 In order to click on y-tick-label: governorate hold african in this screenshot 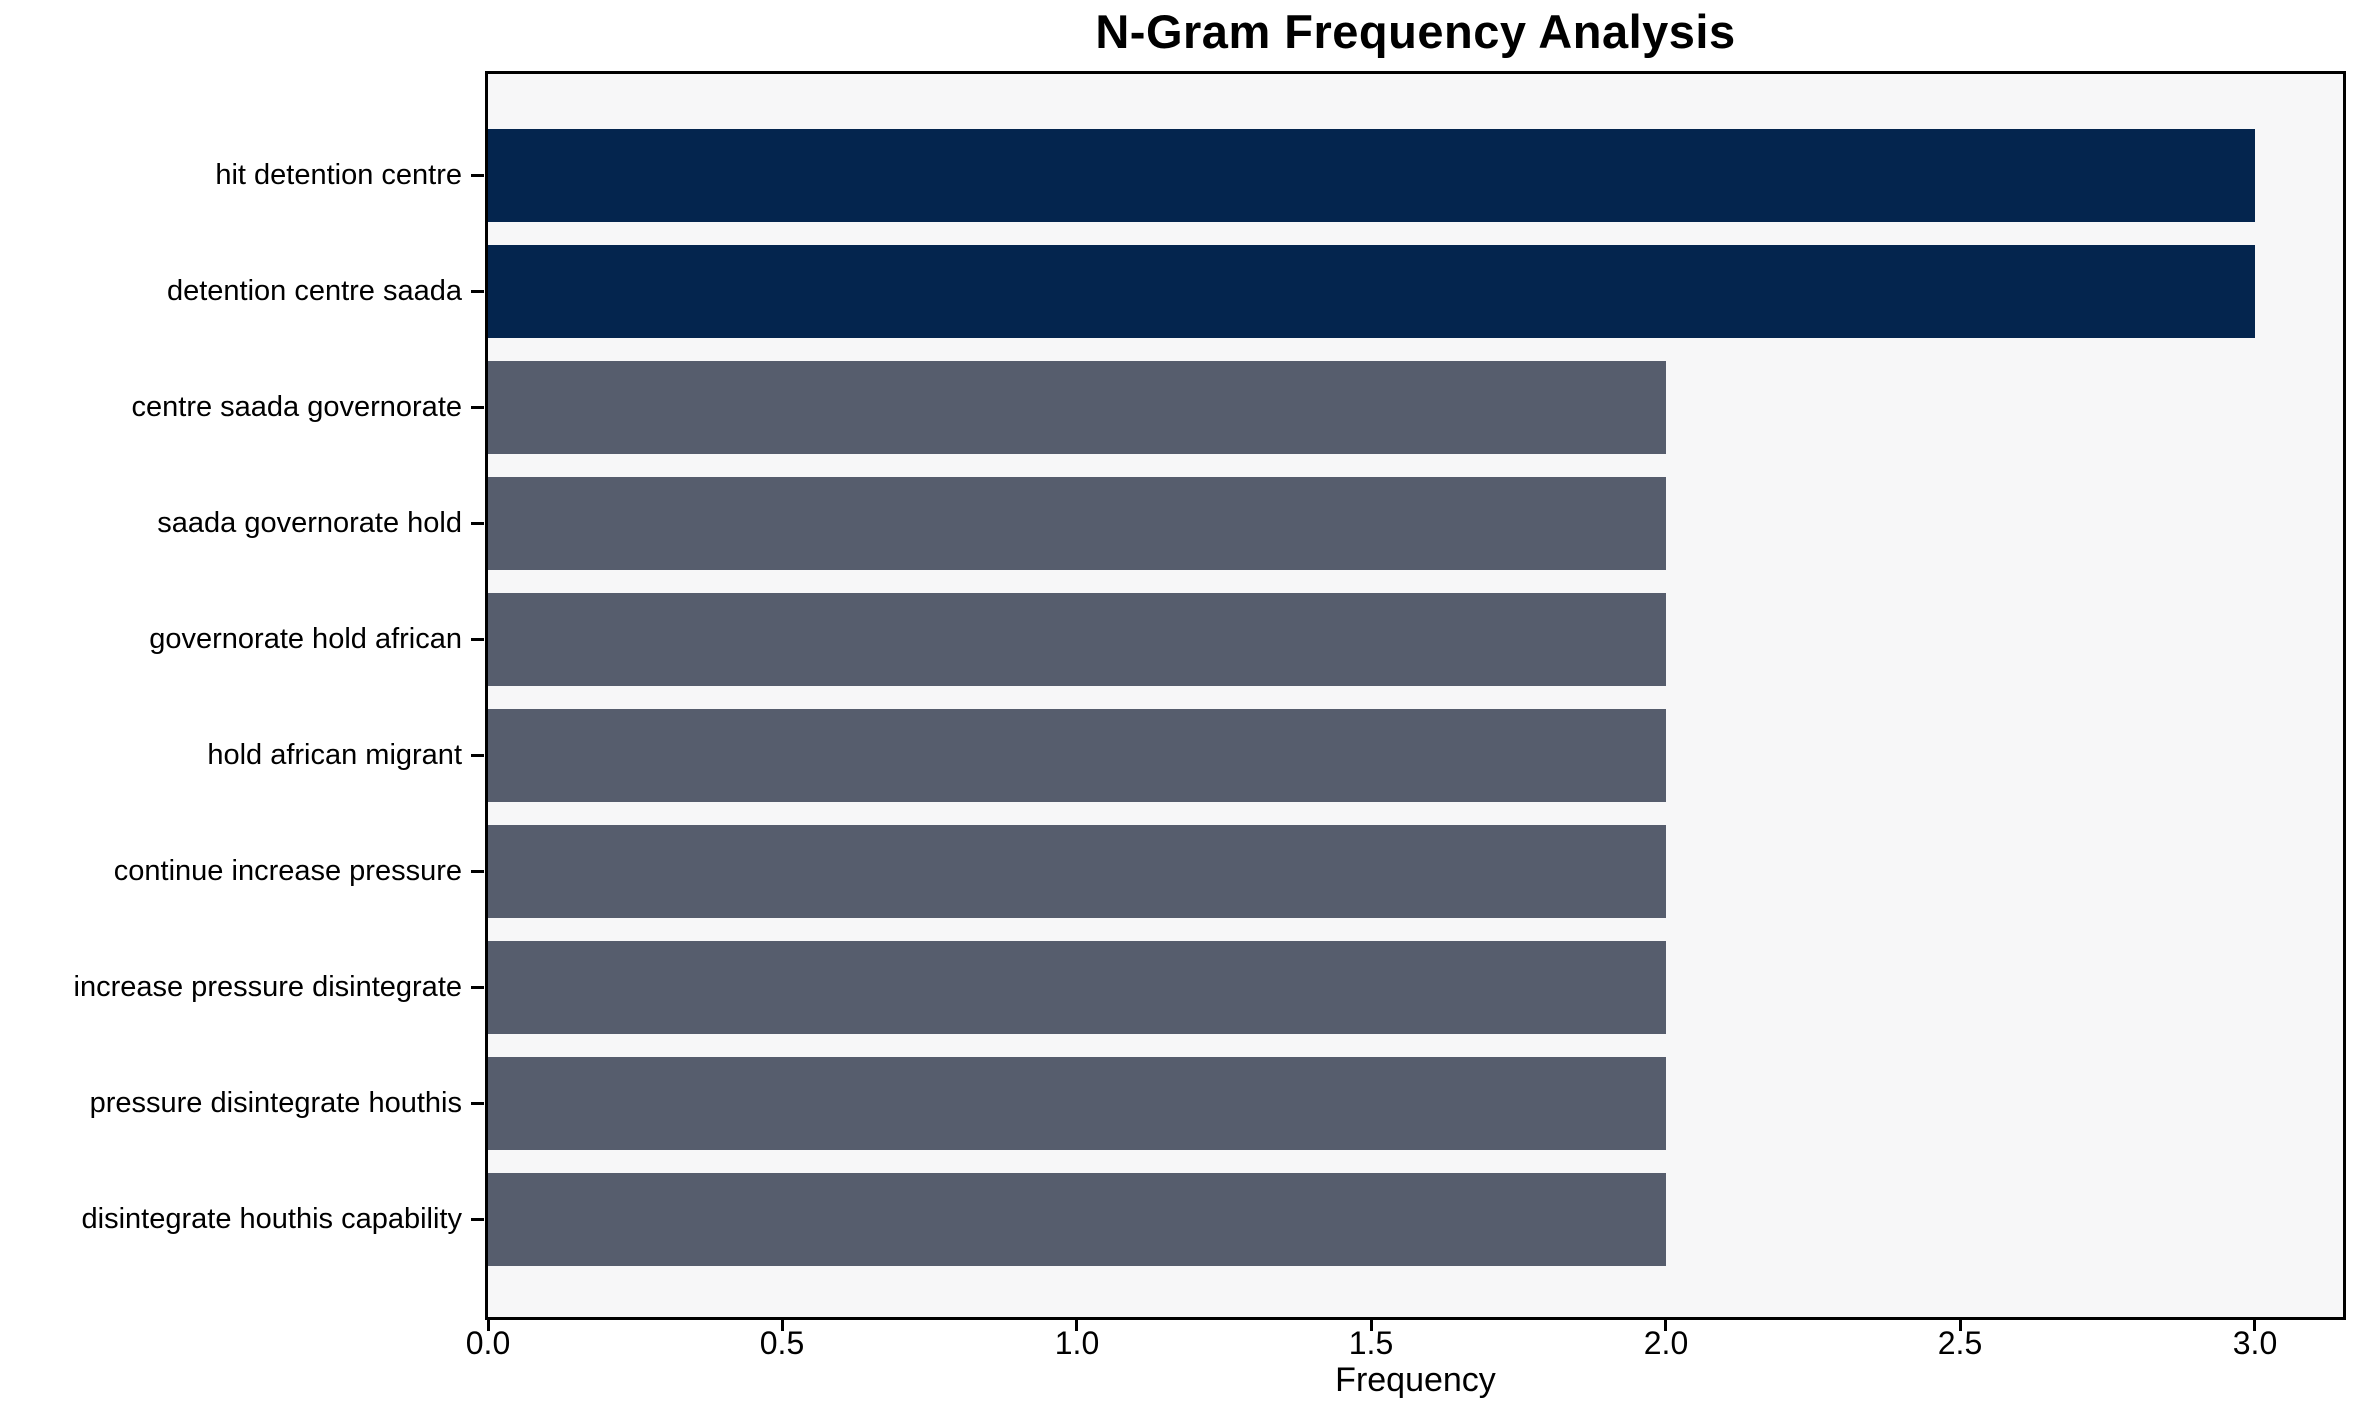, I will do `click(305, 639)`.